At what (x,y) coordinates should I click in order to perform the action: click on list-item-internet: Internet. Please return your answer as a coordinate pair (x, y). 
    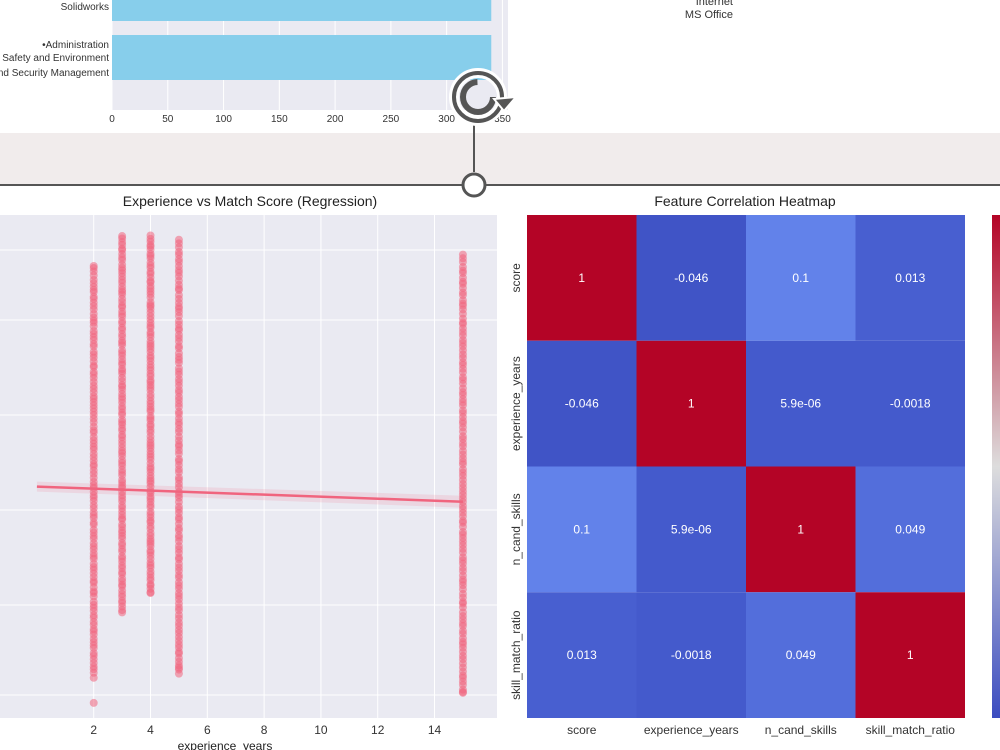
    Looking at the image, I should click on (714, 4).